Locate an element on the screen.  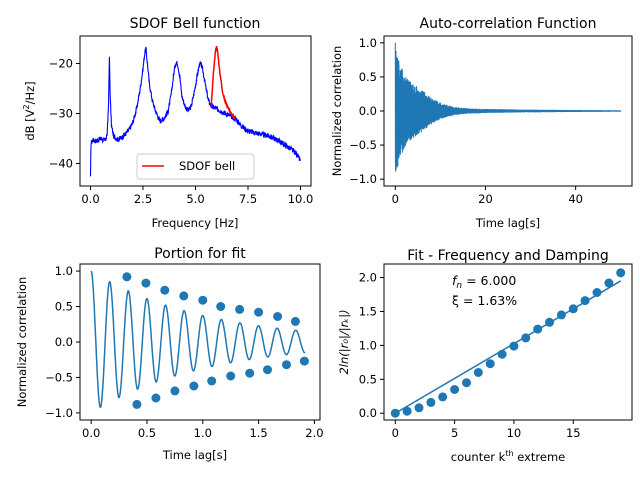
x-tick-label: 20 is located at coordinates (485, 199).